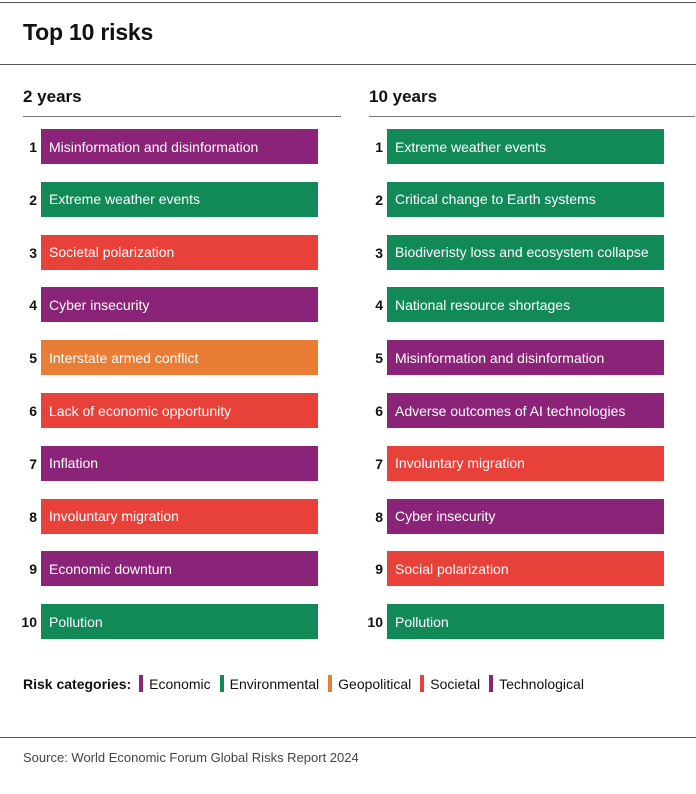  What do you see at coordinates (179, 410) in the screenshot?
I see `risk-bar: Lack of economic opportunity` at bounding box center [179, 410].